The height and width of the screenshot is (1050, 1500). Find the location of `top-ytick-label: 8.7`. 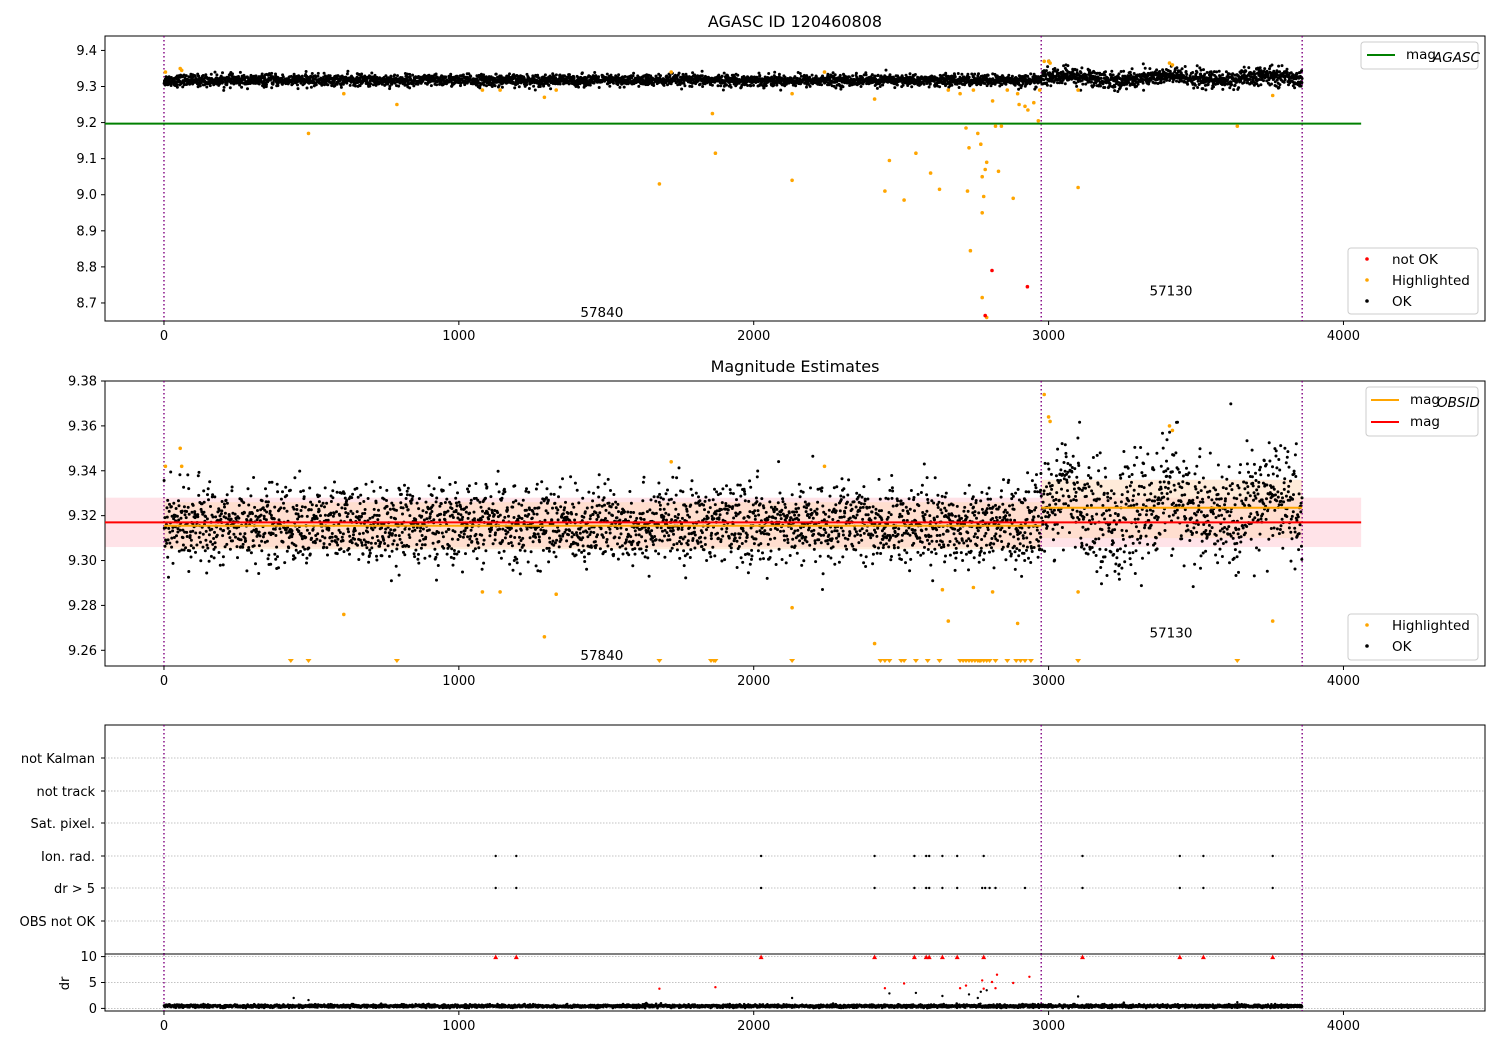

top-ytick-label: 8.7 is located at coordinates (86, 303).